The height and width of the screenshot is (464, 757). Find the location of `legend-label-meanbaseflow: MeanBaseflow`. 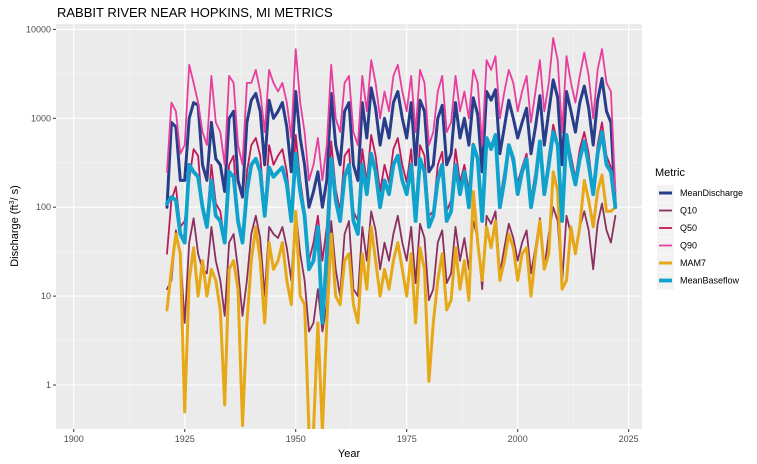

legend-label-meanbaseflow: MeanBaseflow is located at coordinates (710, 281).